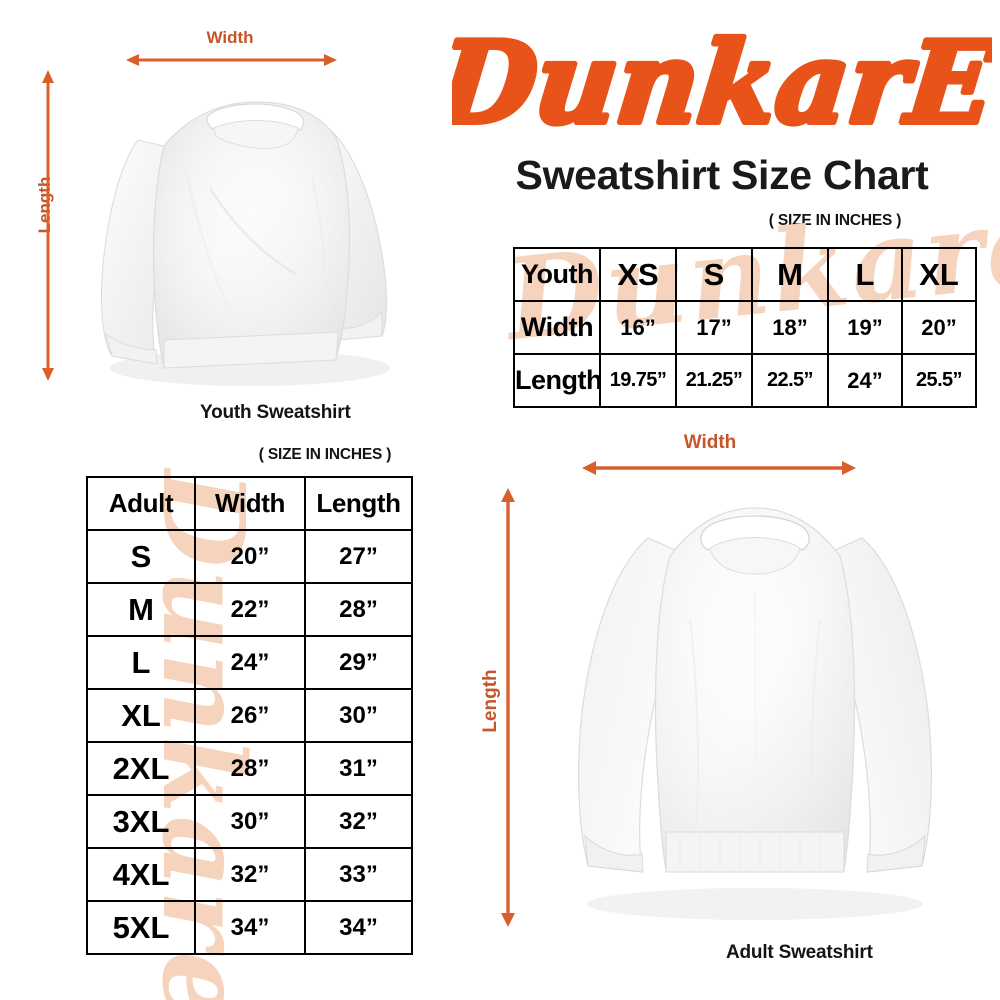 This screenshot has width=1000, height=1000. Describe the element at coordinates (141, 503) in the screenshot. I see `adult-col-size: Adult` at that location.